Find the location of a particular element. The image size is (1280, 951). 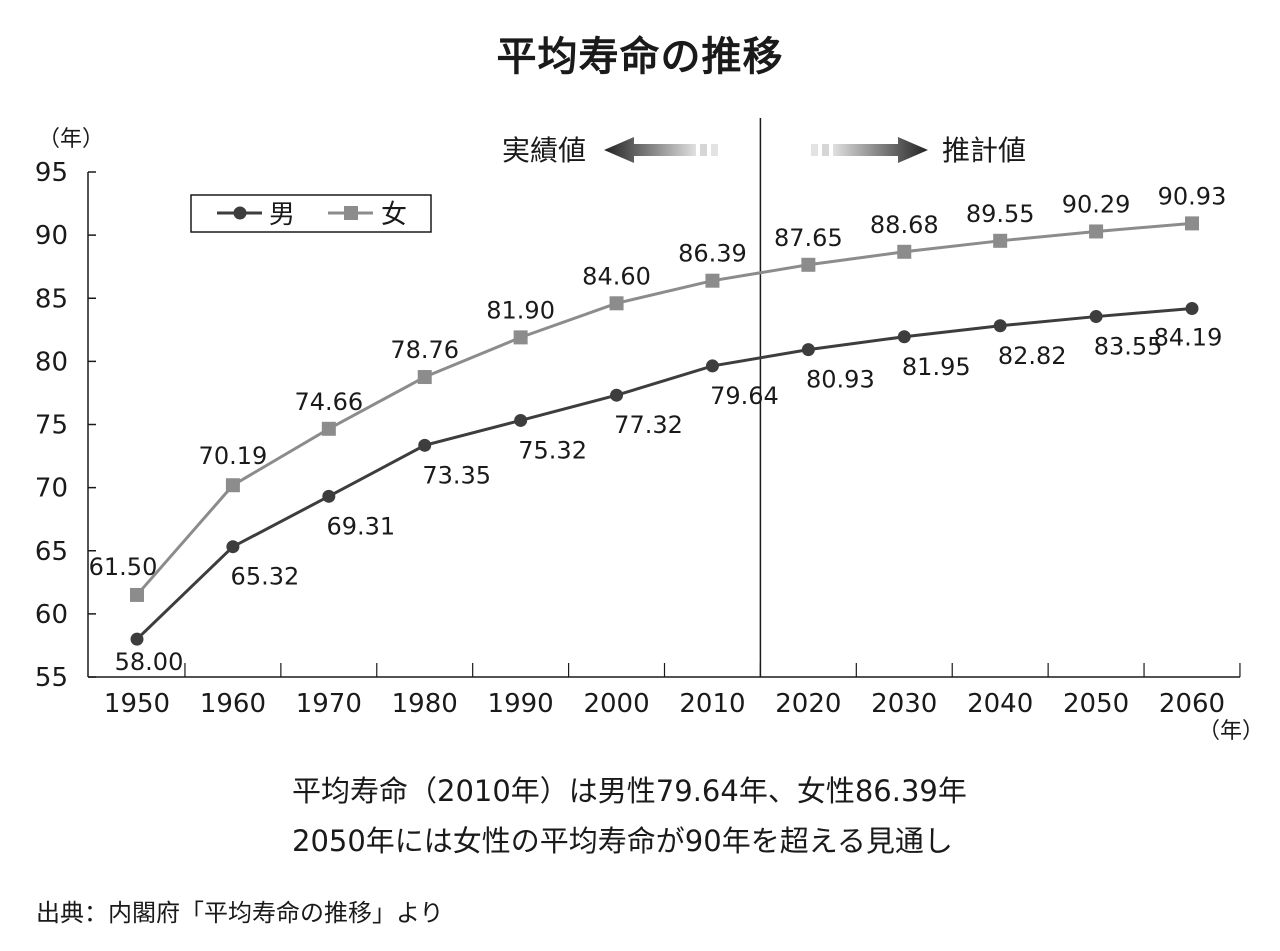

y-tick-label: 80 is located at coordinates (51, 362).